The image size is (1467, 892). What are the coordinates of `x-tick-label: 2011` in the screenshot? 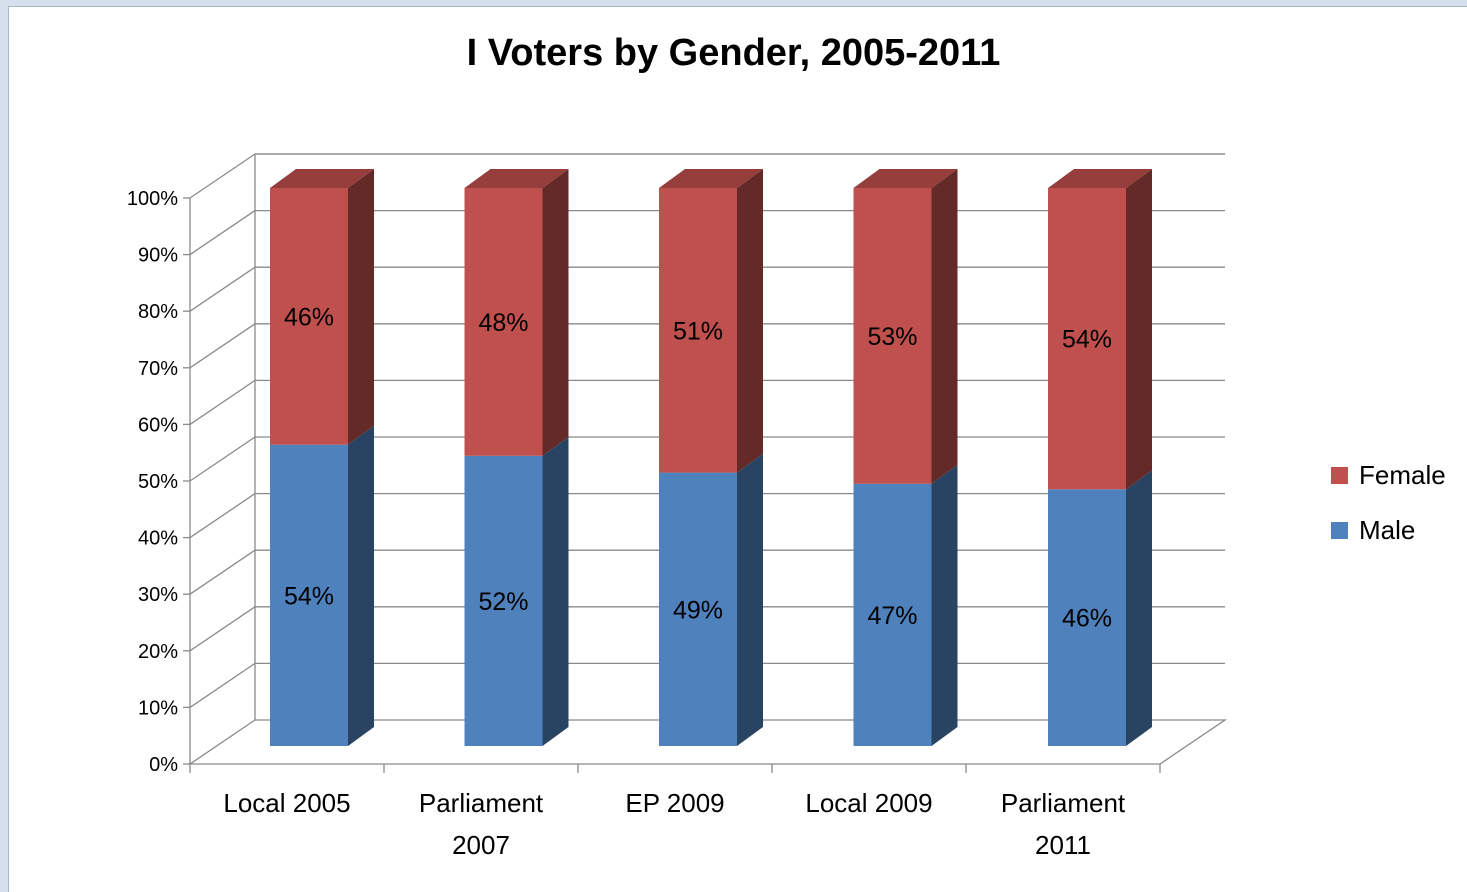 It's located at (1063, 845).